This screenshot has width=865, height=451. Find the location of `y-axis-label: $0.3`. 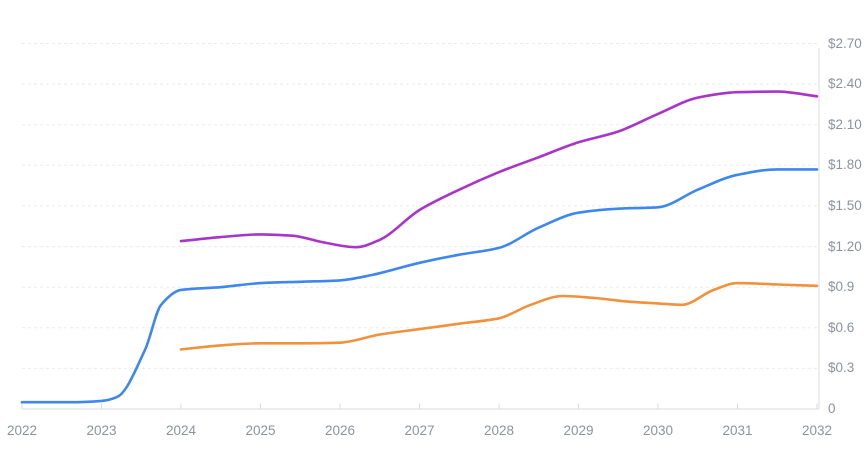

y-axis-label: $0.3 is located at coordinates (841, 368).